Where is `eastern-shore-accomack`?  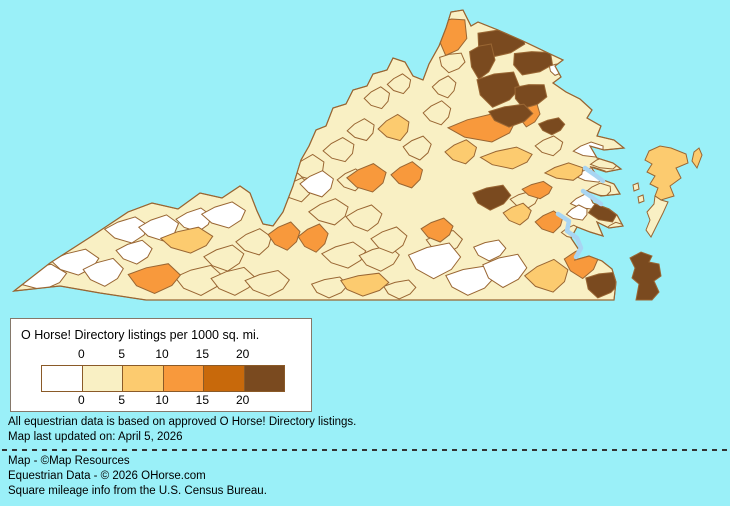
eastern-shore-accomack is located at coordinates (666, 173).